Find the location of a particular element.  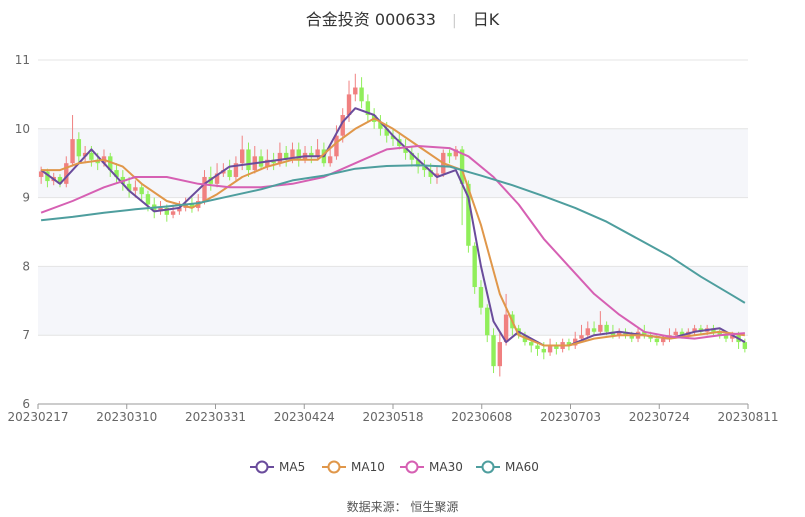

legend-item-ma5: MA5 is located at coordinates (277, 467).